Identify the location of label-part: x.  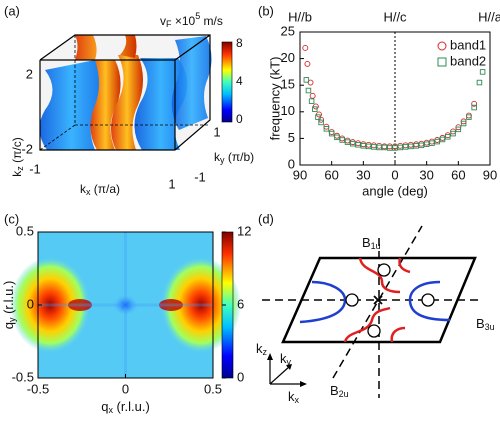
(110, 410).